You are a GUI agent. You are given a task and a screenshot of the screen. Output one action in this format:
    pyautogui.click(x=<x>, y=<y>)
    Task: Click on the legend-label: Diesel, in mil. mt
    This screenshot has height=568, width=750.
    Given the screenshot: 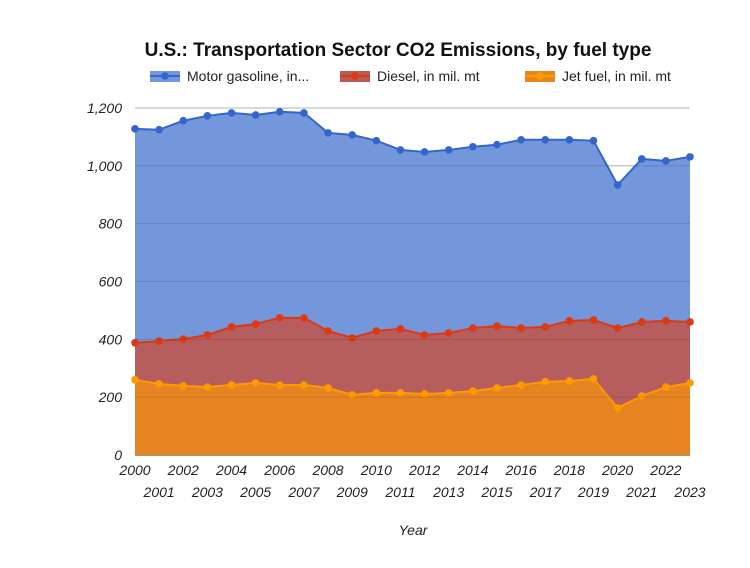 What is the action you would take?
    pyautogui.click(x=428, y=76)
    